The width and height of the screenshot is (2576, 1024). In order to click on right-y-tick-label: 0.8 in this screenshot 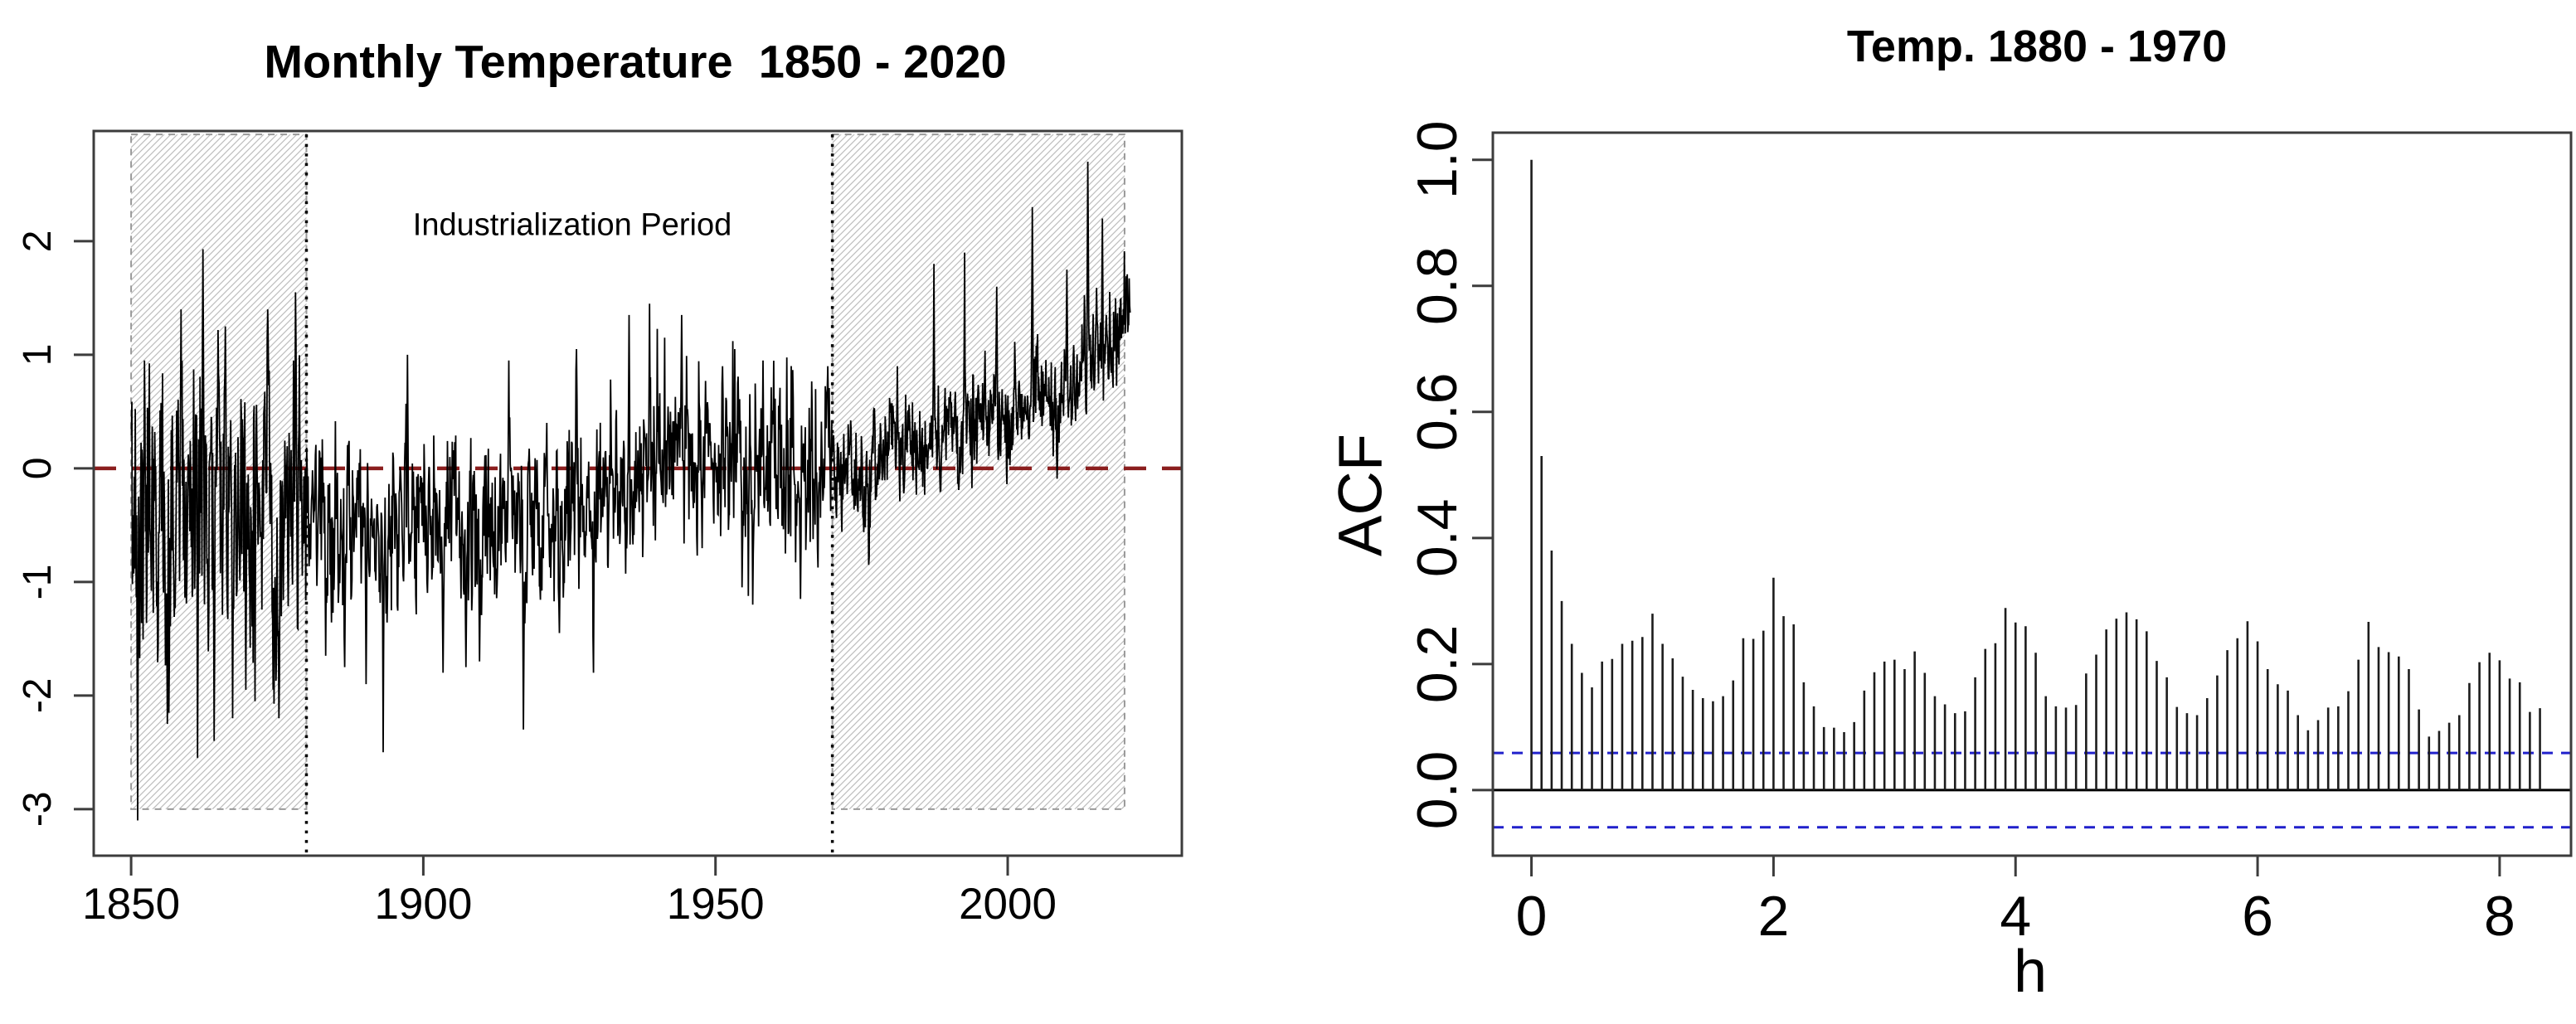, I will do `click(1438, 285)`.